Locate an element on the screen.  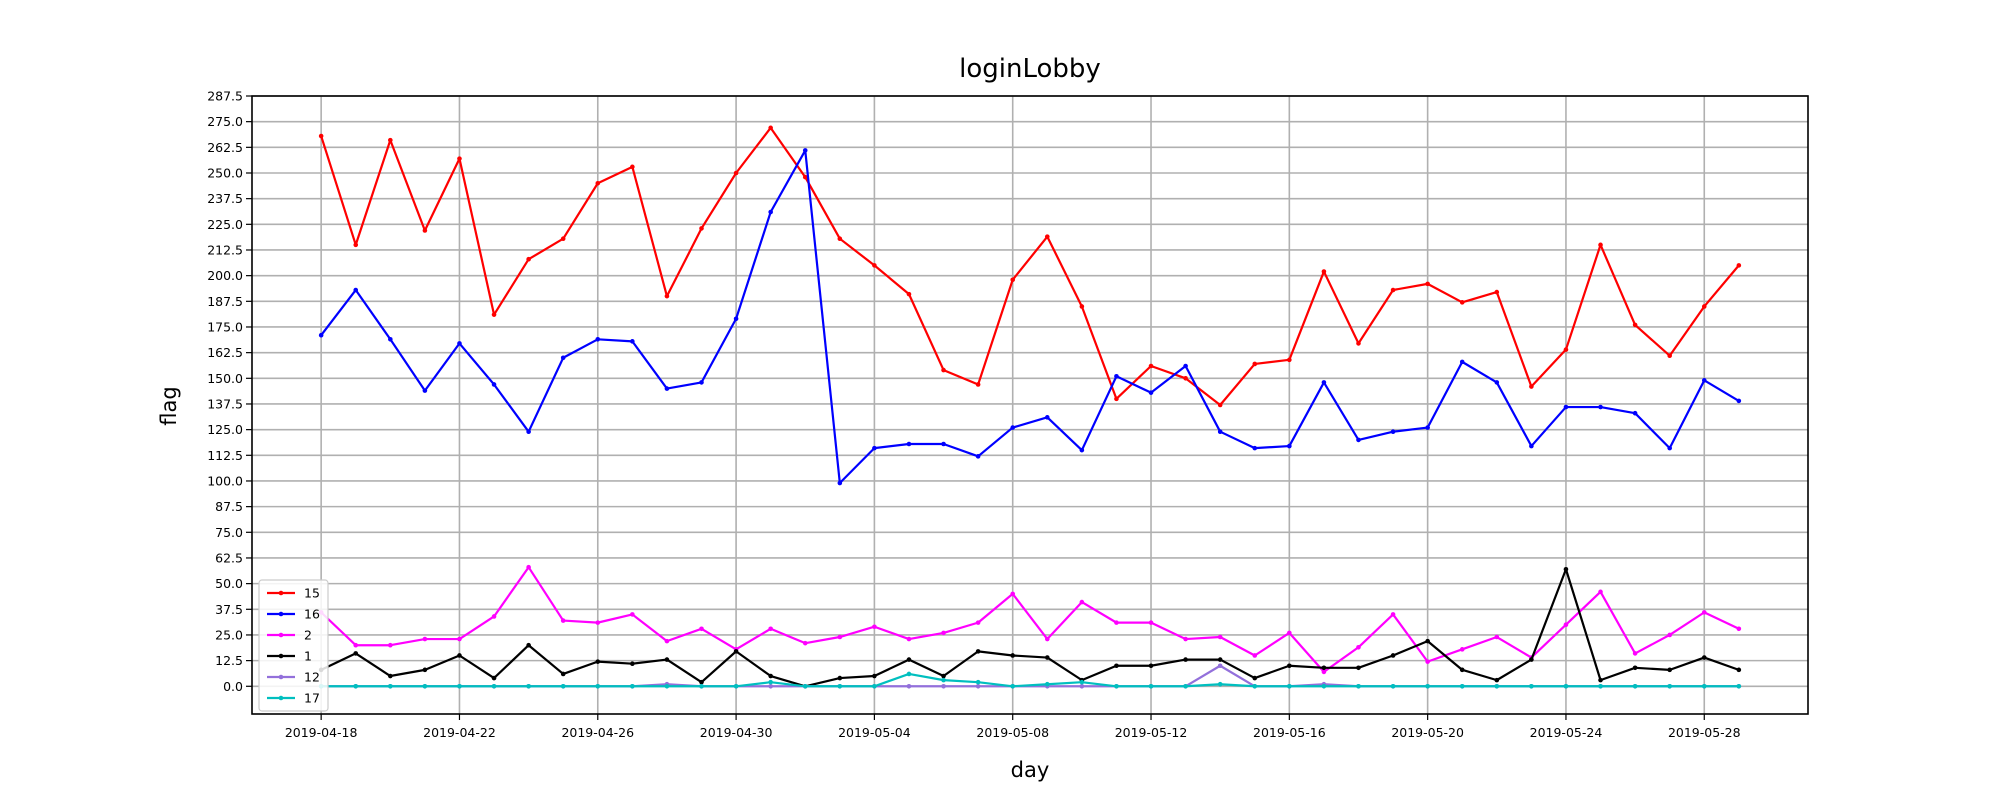
x-tick-label: 2019-05-08 is located at coordinates (1012, 732).